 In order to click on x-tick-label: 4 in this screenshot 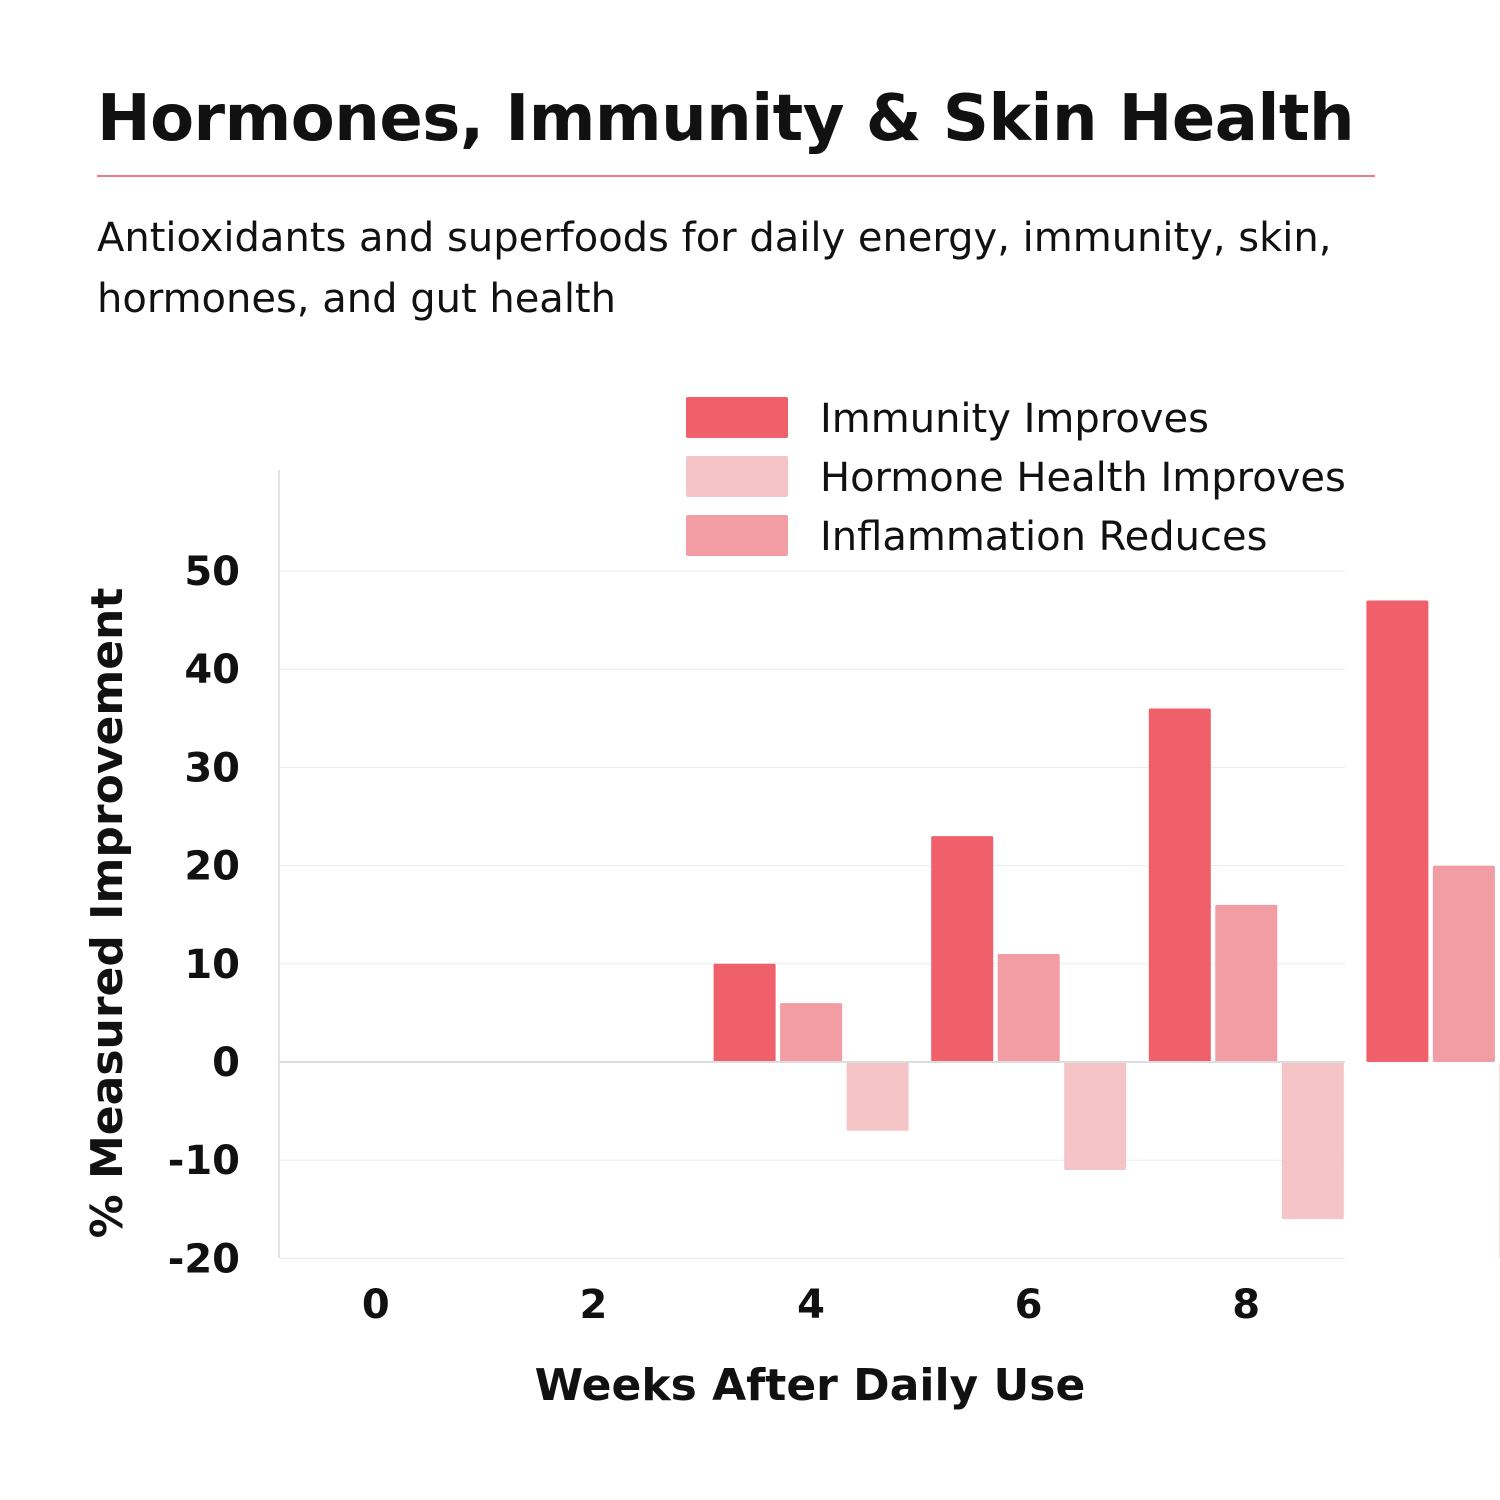, I will do `click(811, 1305)`.